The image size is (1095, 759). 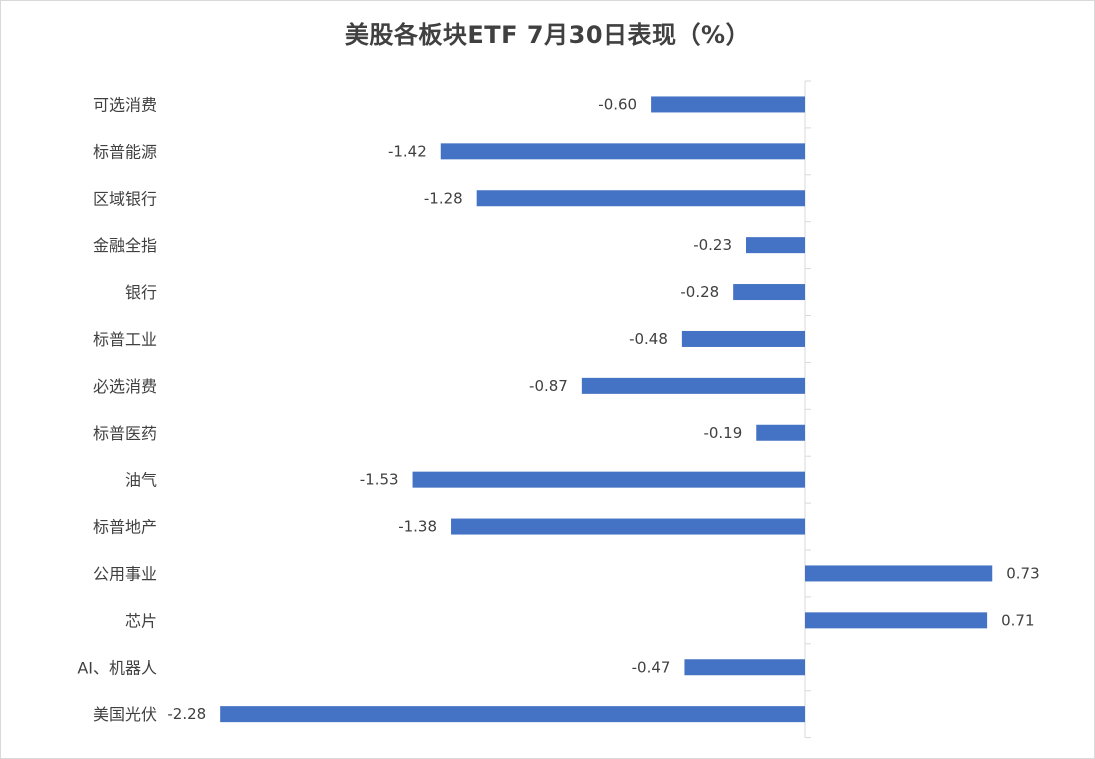 What do you see at coordinates (712, 245) in the screenshot?
I see `data-label: -0.23` at bounding box center [712, 245].